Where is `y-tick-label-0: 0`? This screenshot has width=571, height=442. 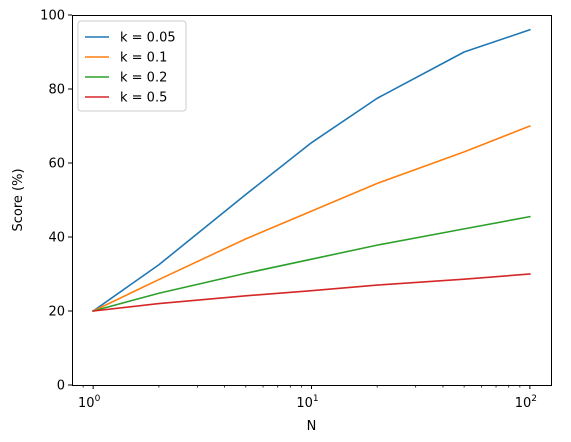 y-tick-label-0: 0 is located at coordinates (61, 386).